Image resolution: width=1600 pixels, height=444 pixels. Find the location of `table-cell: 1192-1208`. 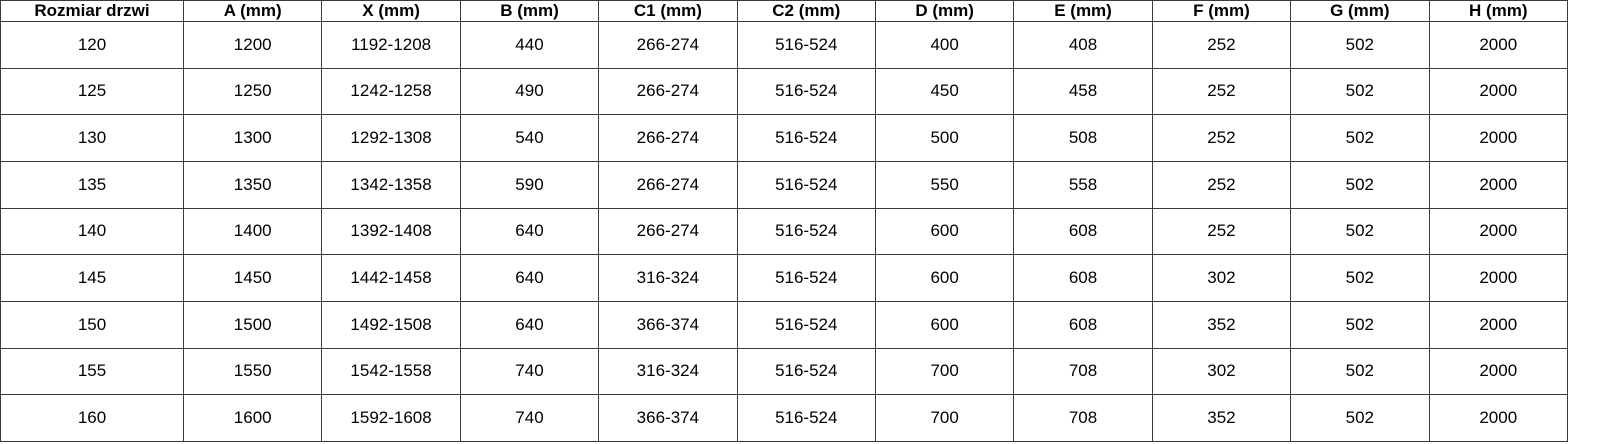

table-cell: 1192-1208 is located at coordinates (391, 45).